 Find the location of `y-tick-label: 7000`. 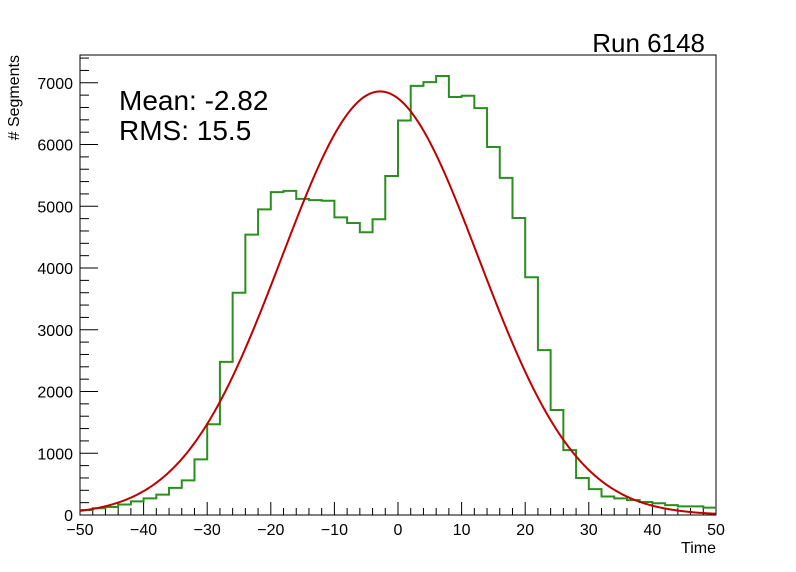

y-tick-label: 7000 is located at coordinates (55, 84).